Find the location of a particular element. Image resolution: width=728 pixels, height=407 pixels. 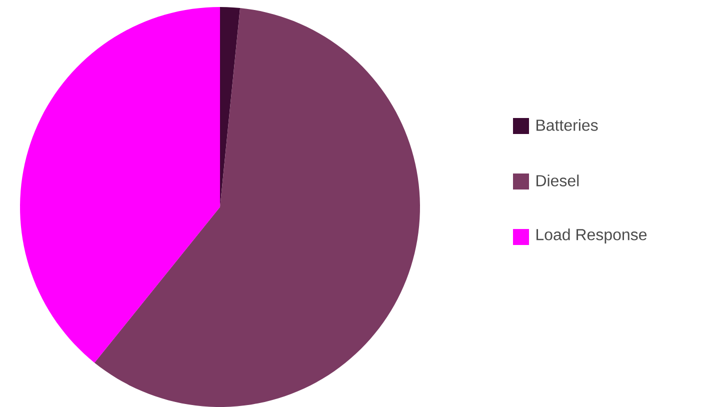

legend-label: Load Response is located at coordinates (591, 236).